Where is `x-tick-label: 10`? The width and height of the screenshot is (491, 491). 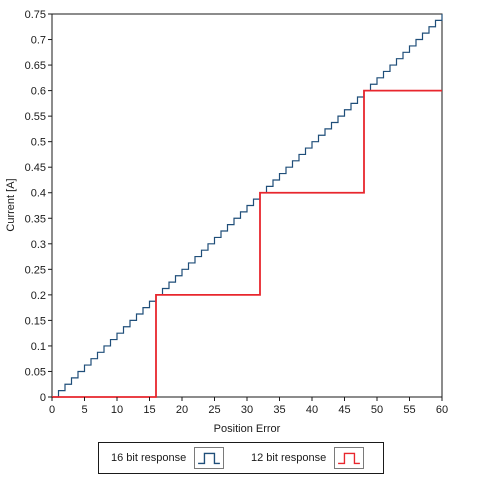 x-tick-label: 10 is located at coordinates (117, 410).